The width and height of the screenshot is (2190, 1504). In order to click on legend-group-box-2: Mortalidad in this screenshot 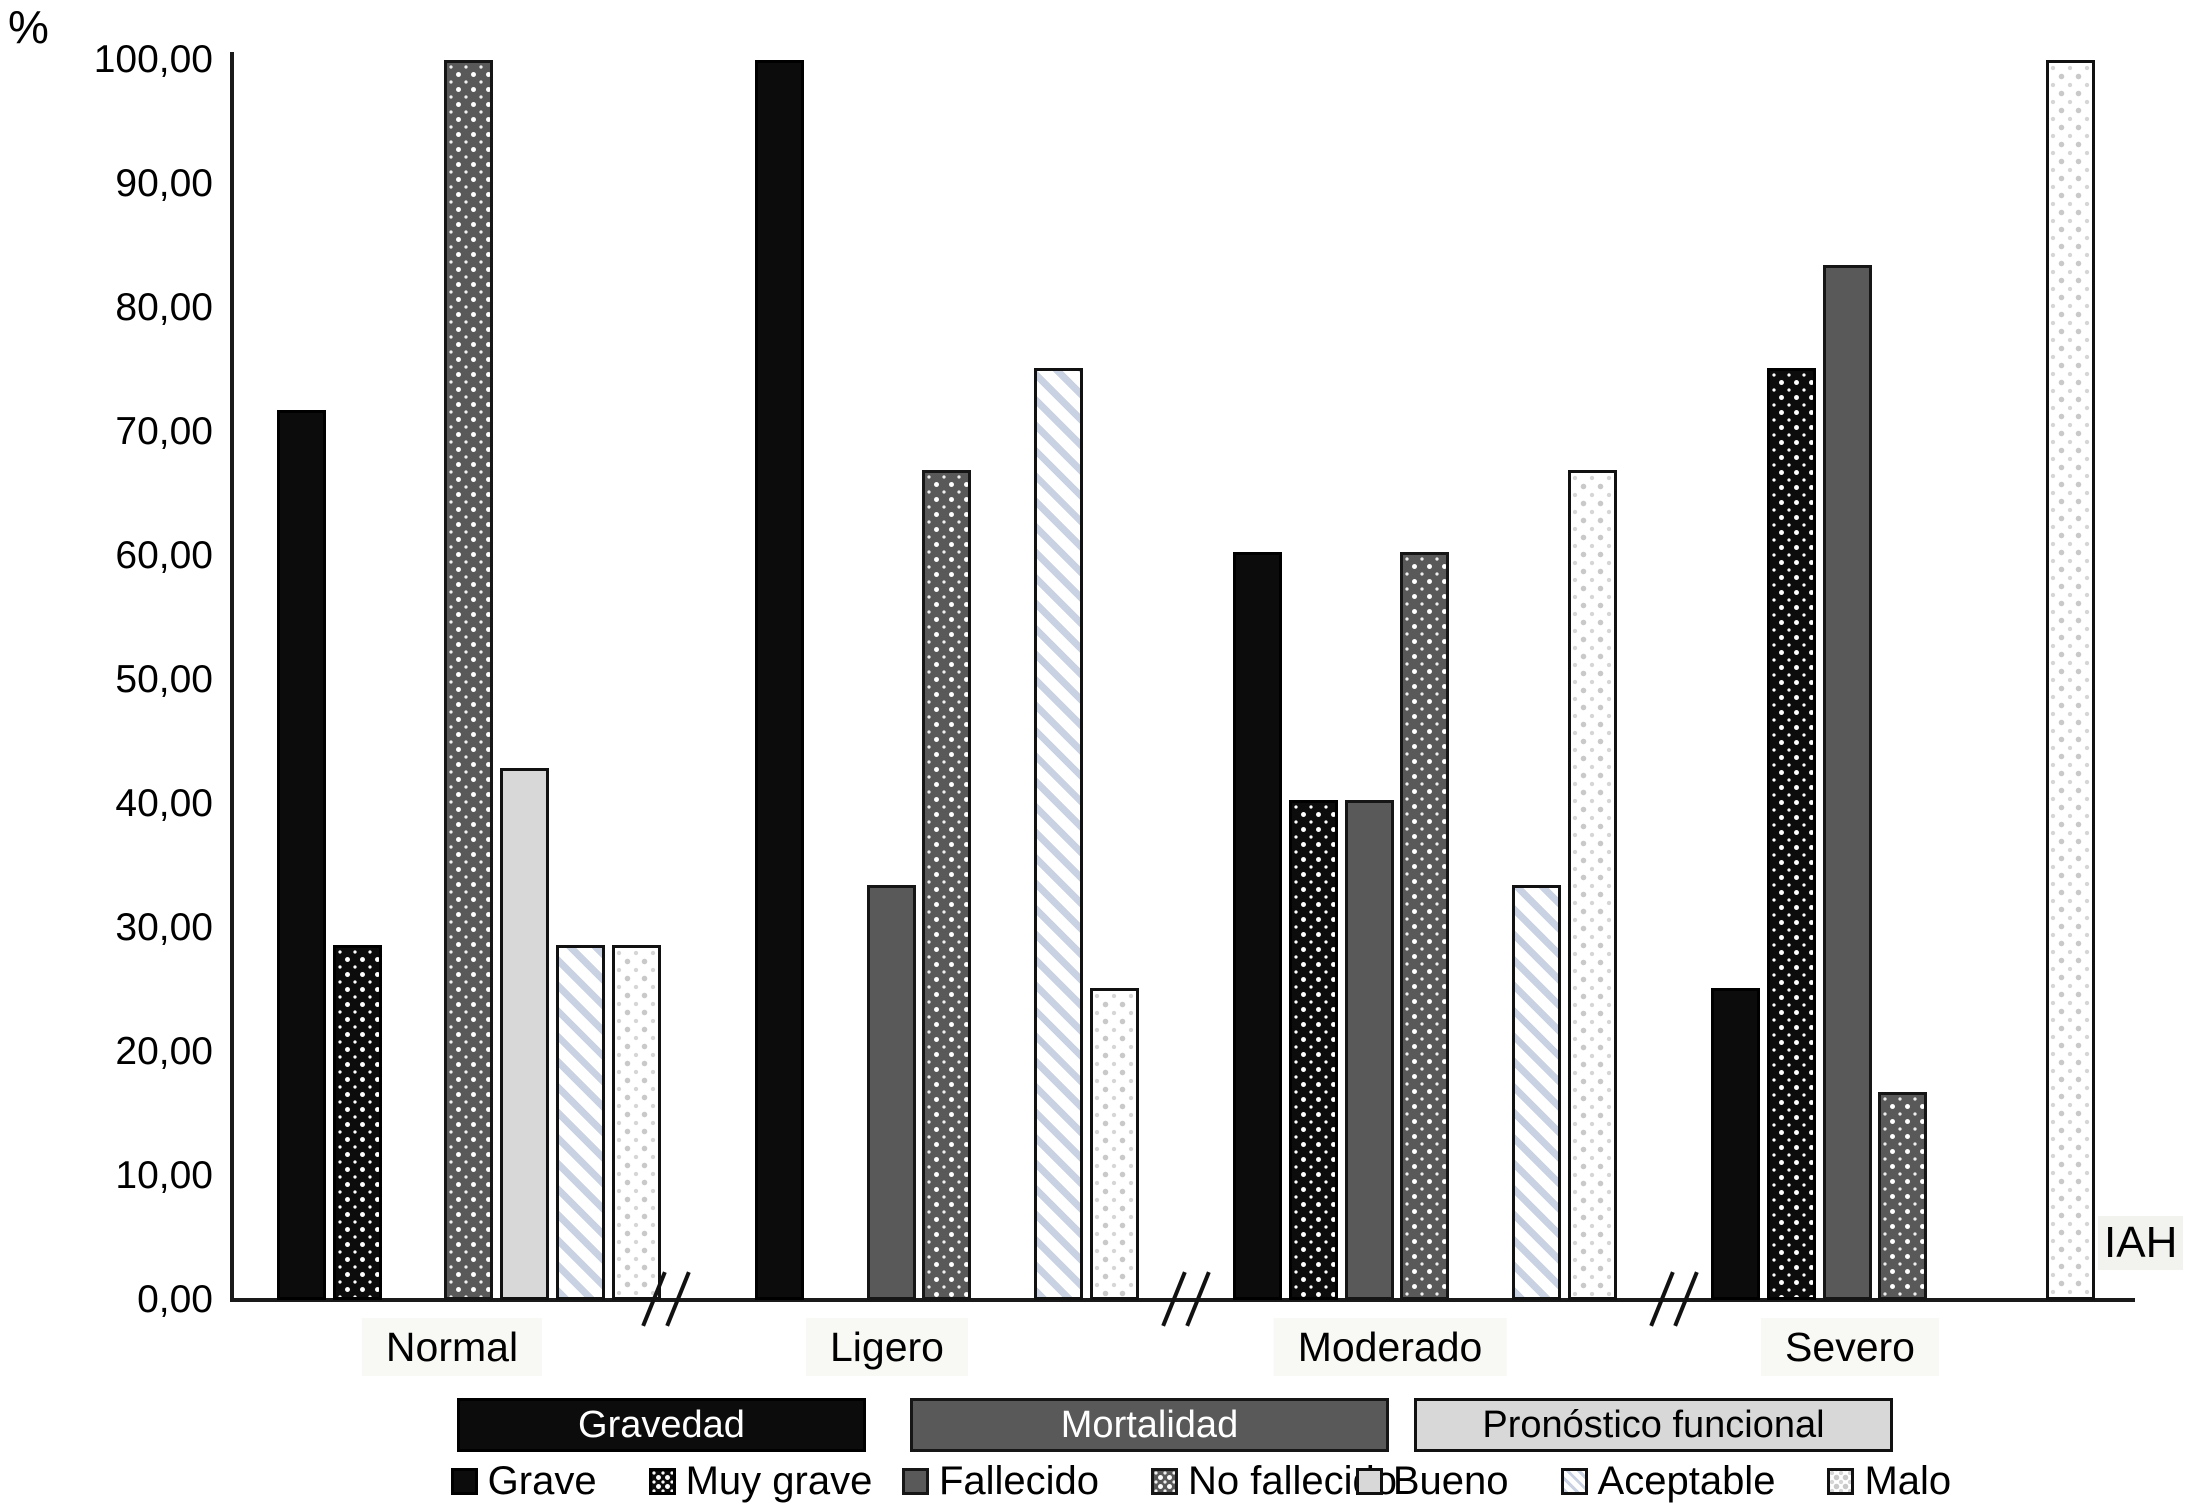, I will do `click(1149, 1425)`.